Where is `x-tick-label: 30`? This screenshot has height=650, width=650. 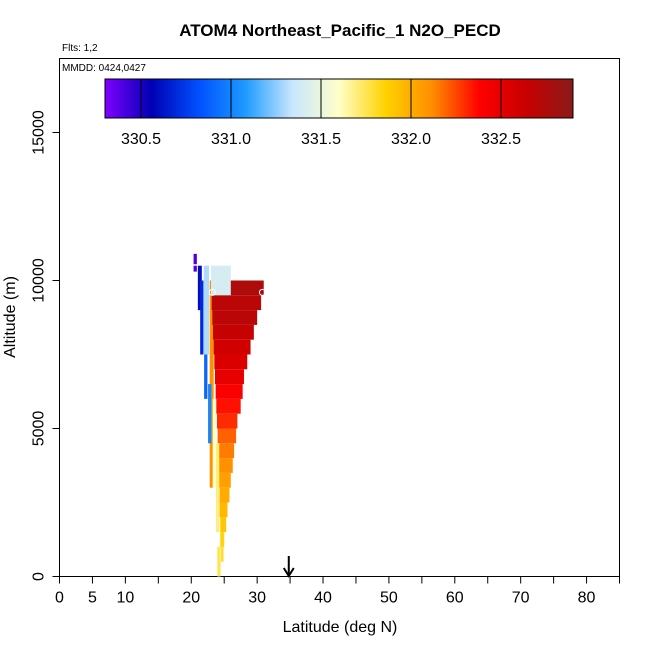
x-tick-label: 30 is located at coordinates (257, 598).